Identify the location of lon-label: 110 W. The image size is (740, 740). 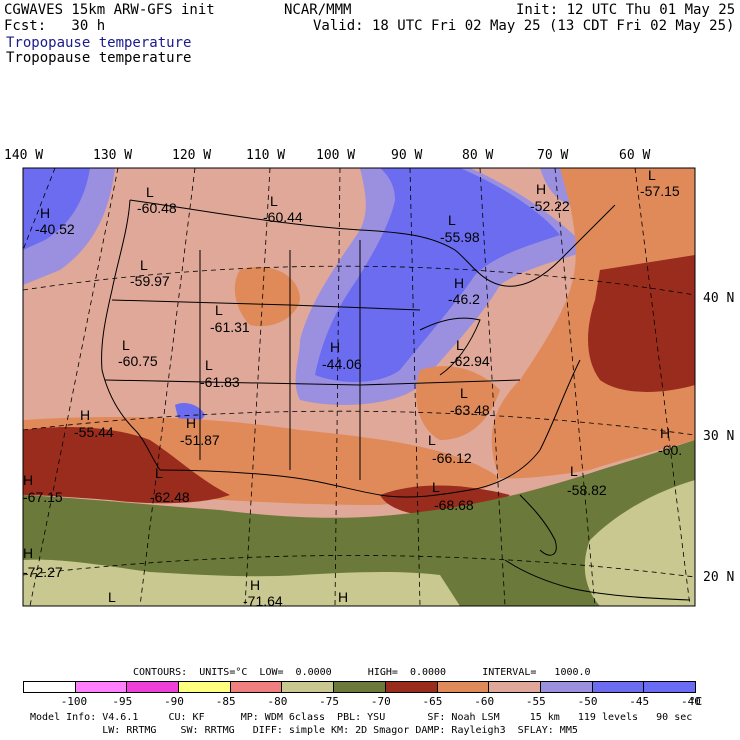
(266, 155).